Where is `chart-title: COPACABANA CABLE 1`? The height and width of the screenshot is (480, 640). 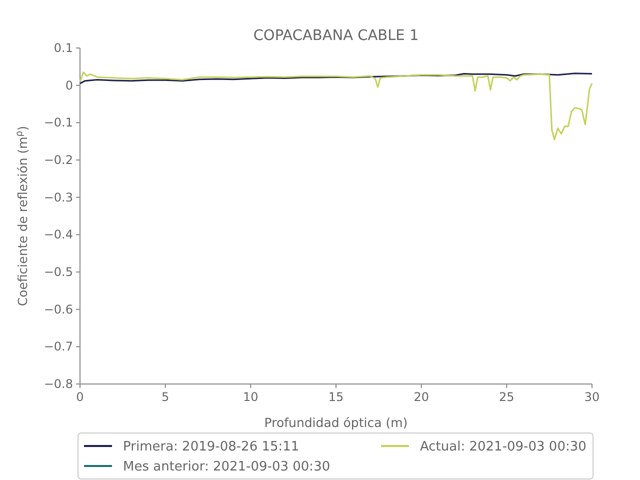
chart-title: COPACABANA CABLE 1 is located at coordinates (336, 36).